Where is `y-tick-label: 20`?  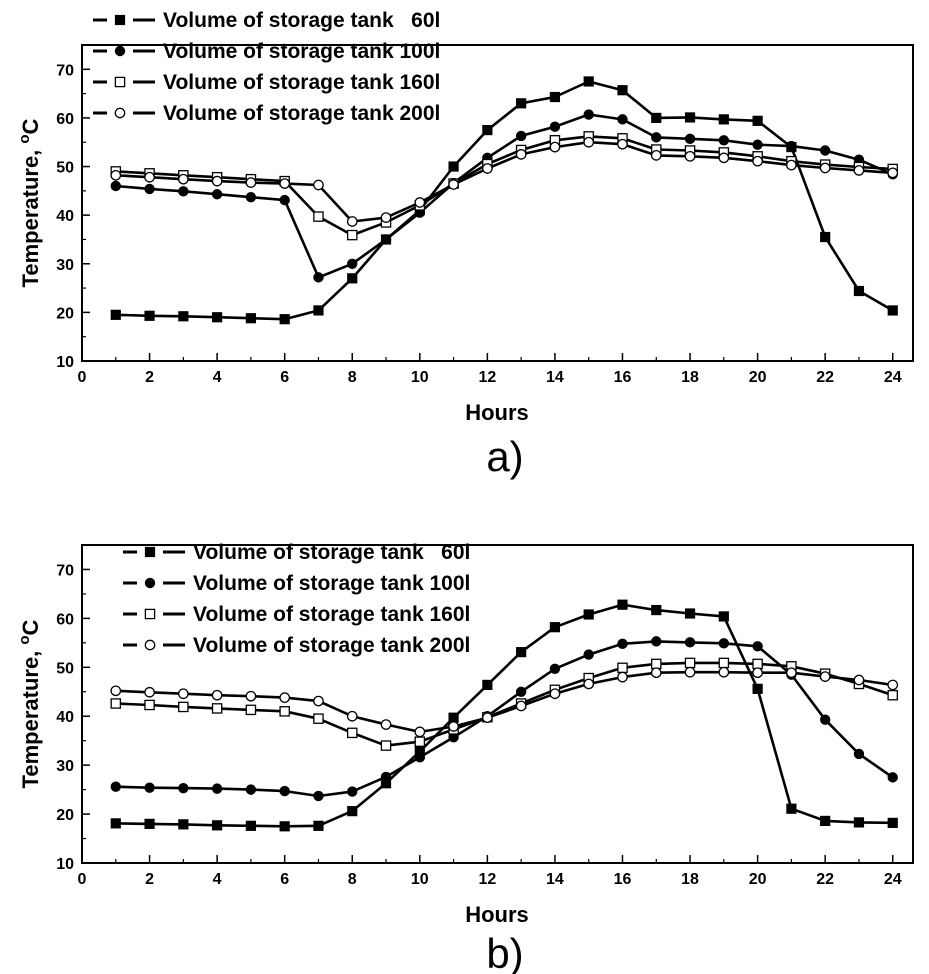
y-tick-label: 20 is located at coordinates (65, 815).